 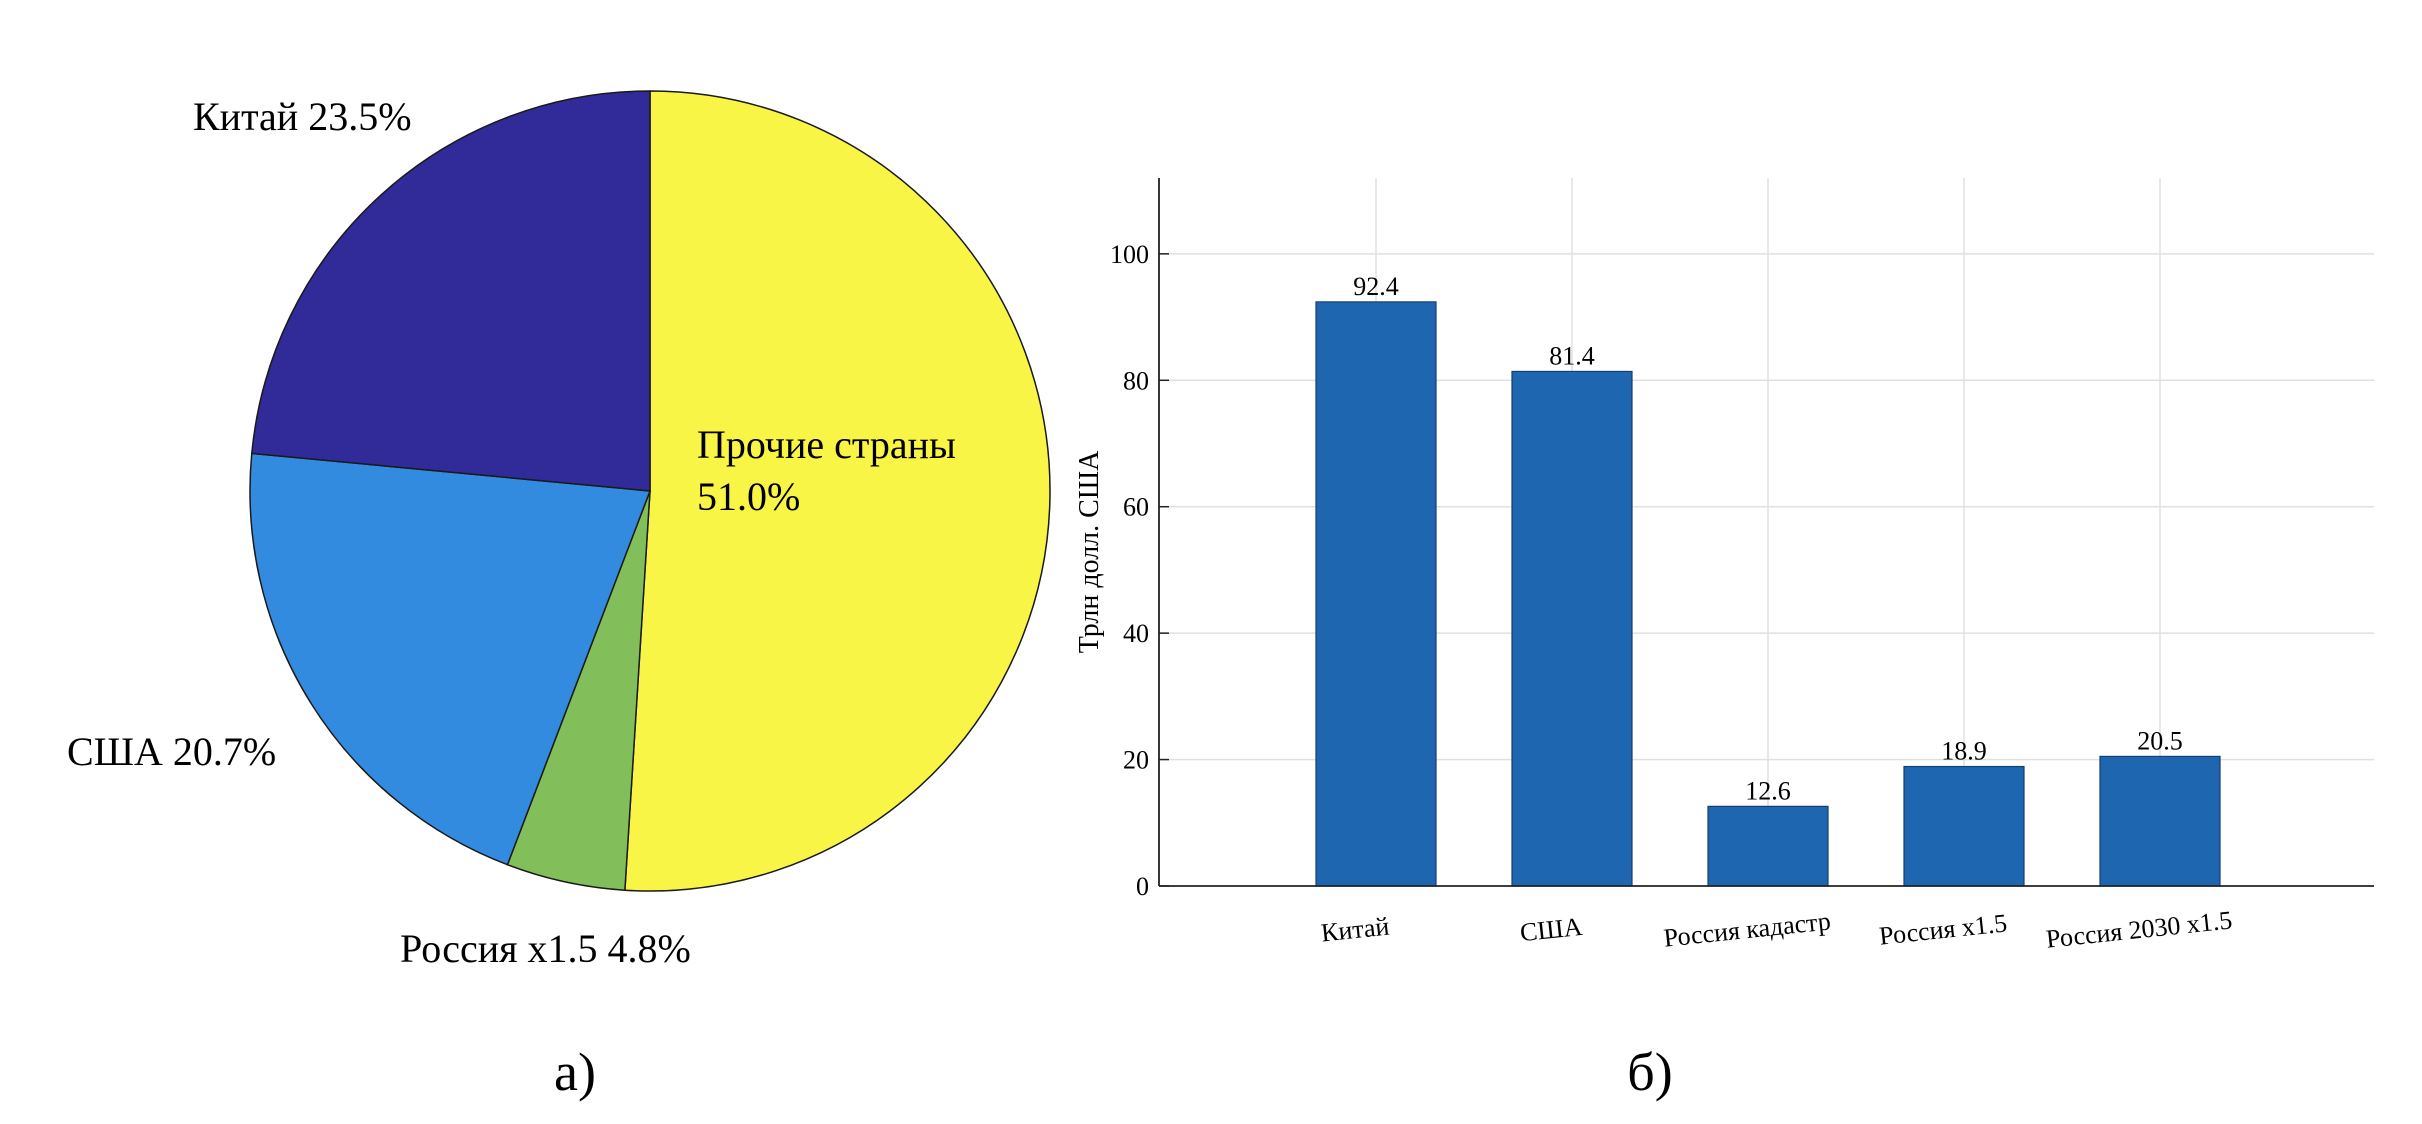 I want to click on pie-label-прочие-страны: Прочие страны, so click(x=826, y=444).